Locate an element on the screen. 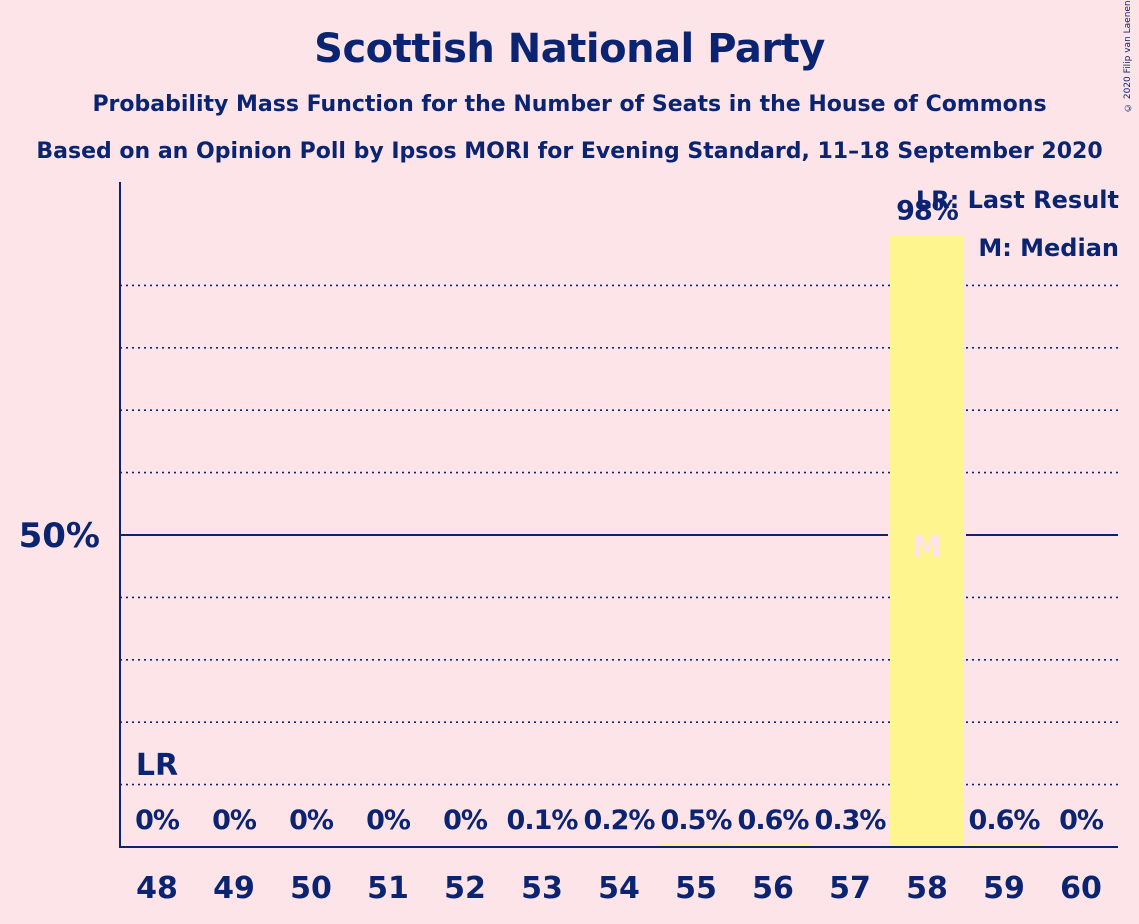  x-tick-label-48: 48 is located at coordinates (157, 888).